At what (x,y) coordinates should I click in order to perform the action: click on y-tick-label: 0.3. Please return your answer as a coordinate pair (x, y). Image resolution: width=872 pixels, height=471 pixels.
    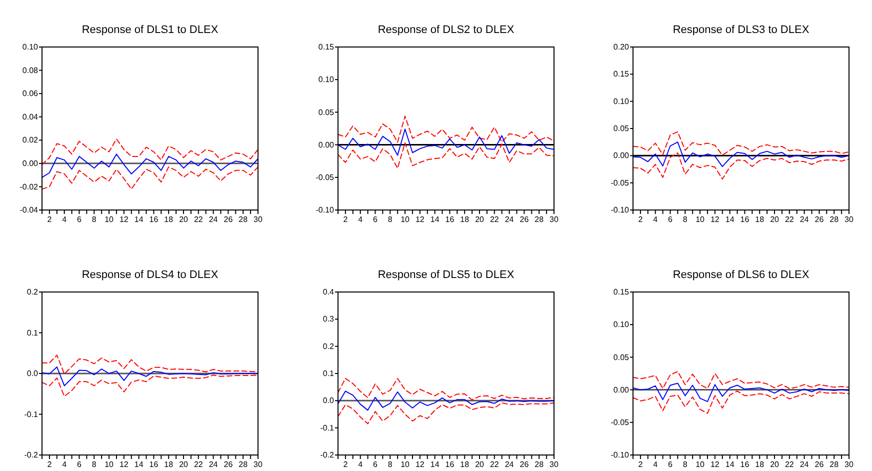
    Looking at the image, I should click on (328, 319).